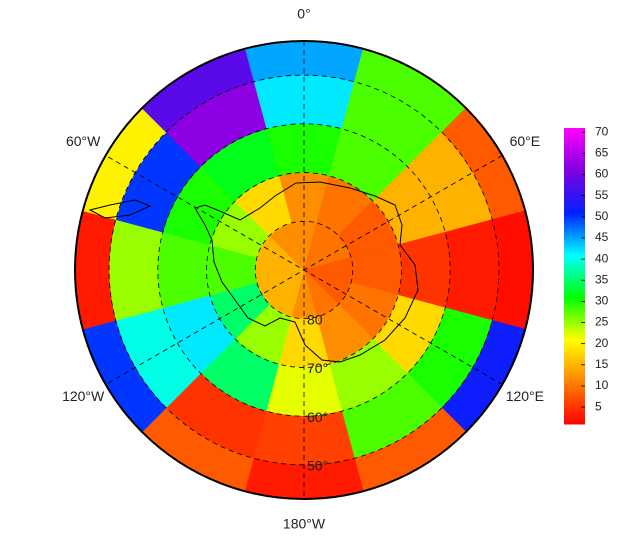  What do you see at coordinates (602, 385) in the screenshot?
I see `colorbar-tick-label: 10` at bounding box center [602, 385].